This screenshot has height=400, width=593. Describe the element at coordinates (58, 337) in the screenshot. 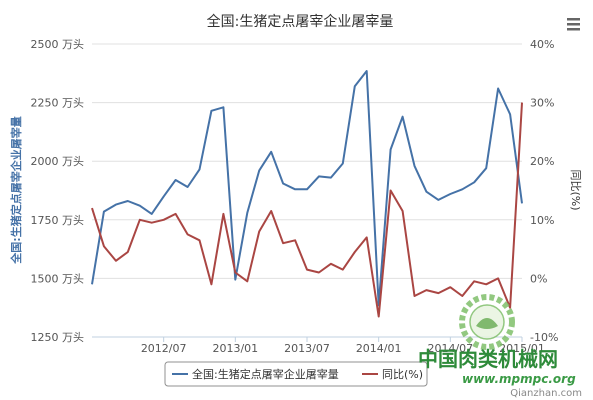

I see `left-tick-label: 1250 万头` at that location.